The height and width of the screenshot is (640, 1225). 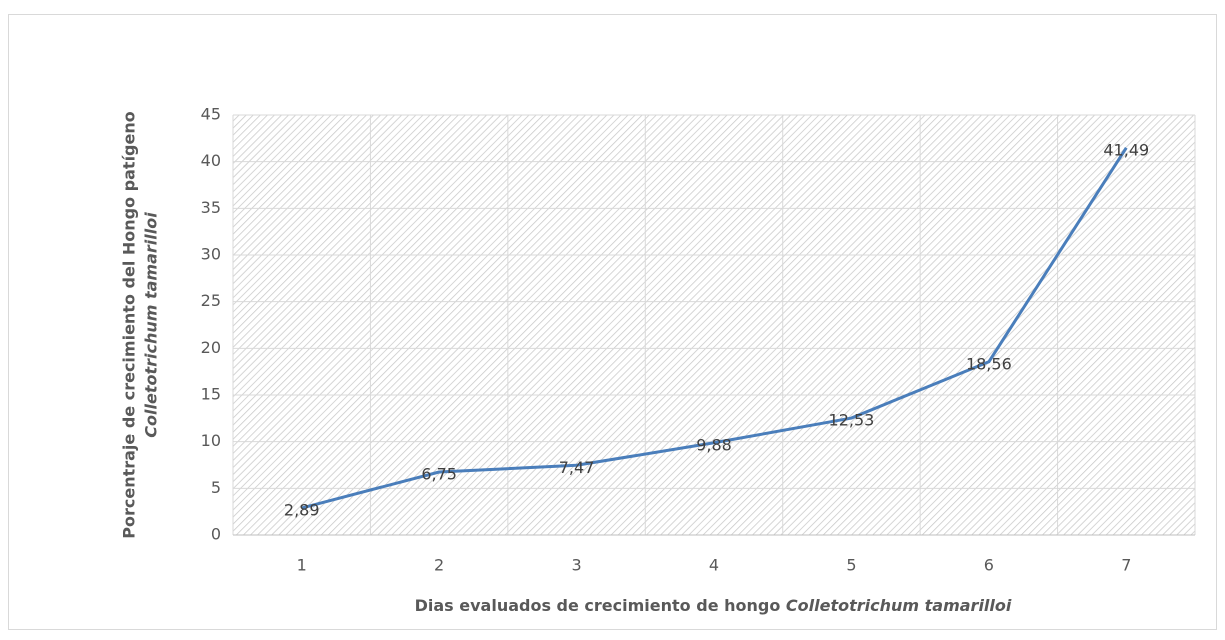 What do you see at coordinates (211, 114) in the screenshot?
I see `y-tick-label: 45` at bounding box center [211, 114].